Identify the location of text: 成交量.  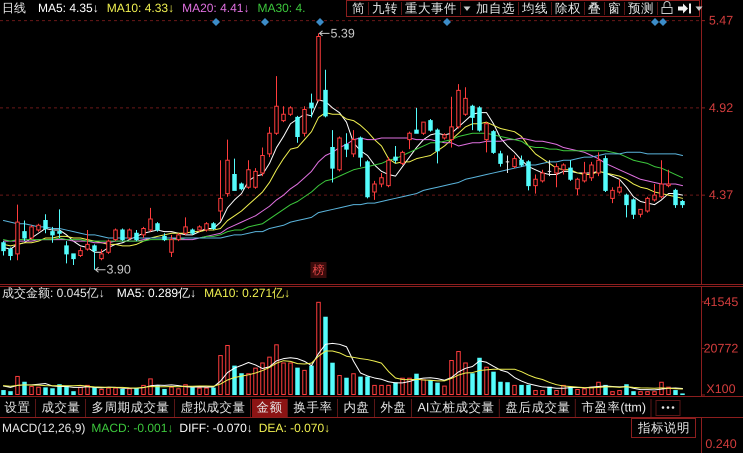
(61, 407).